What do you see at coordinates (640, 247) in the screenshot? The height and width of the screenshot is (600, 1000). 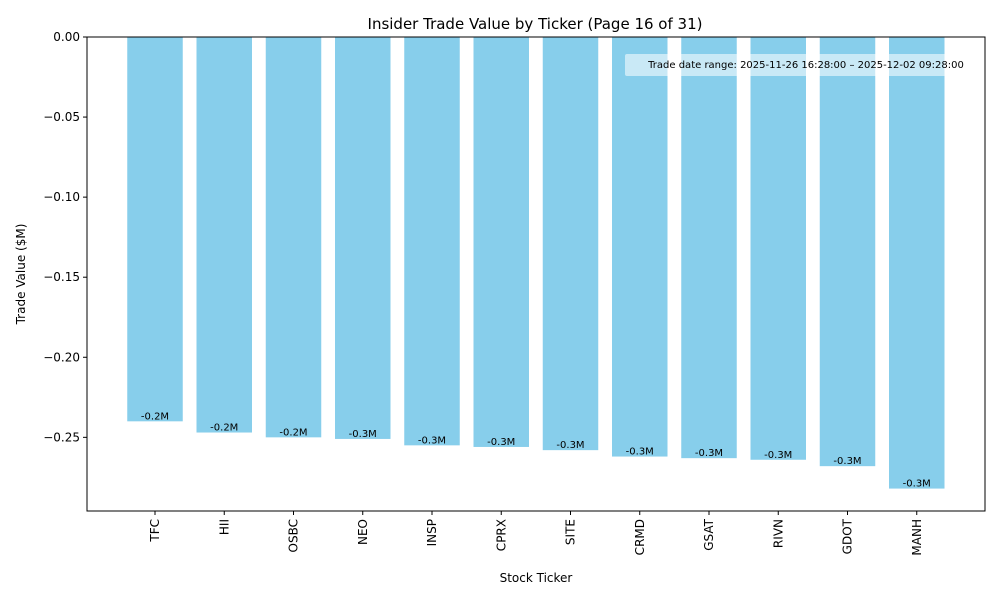 I see `bar-crmd` at bounding box center [640, 247].